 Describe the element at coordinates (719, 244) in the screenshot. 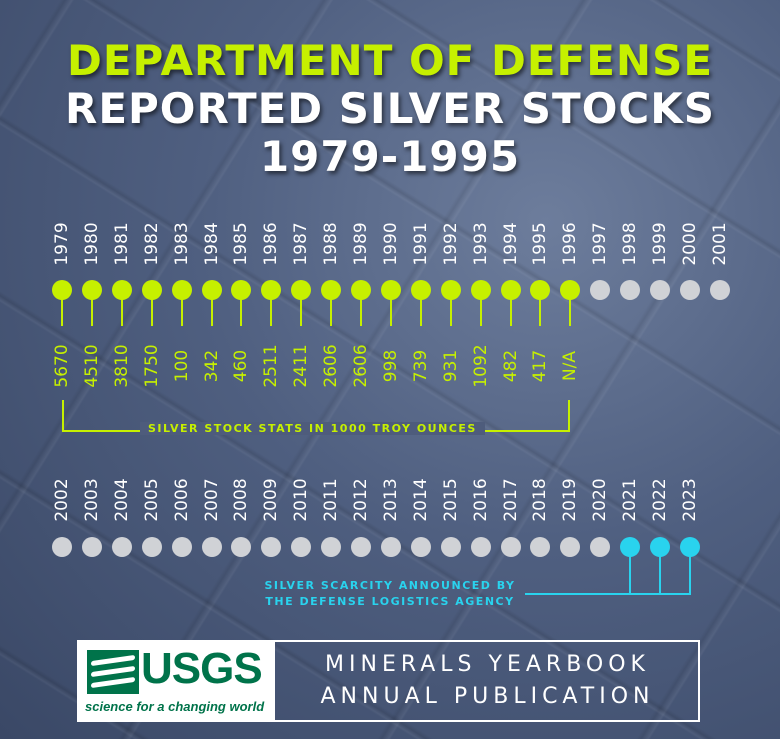

I see `year-label: 2001` at that location.